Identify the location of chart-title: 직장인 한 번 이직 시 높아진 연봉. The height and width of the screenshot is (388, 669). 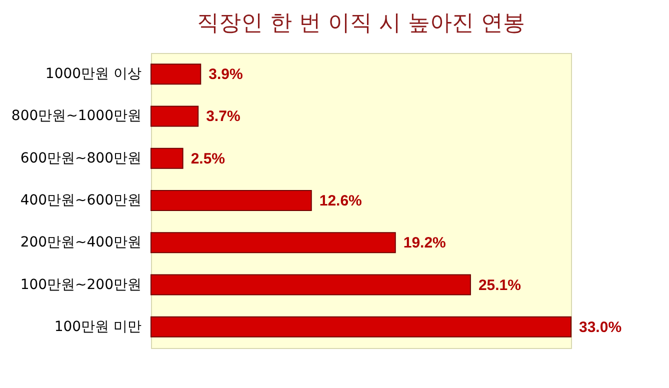
(361, 23).